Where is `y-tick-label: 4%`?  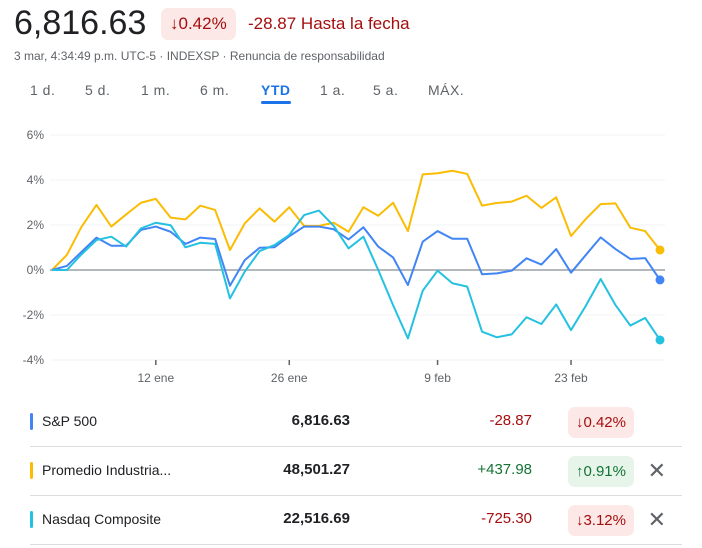 y-tick-label: 4% is located at coordinates (36, 180).